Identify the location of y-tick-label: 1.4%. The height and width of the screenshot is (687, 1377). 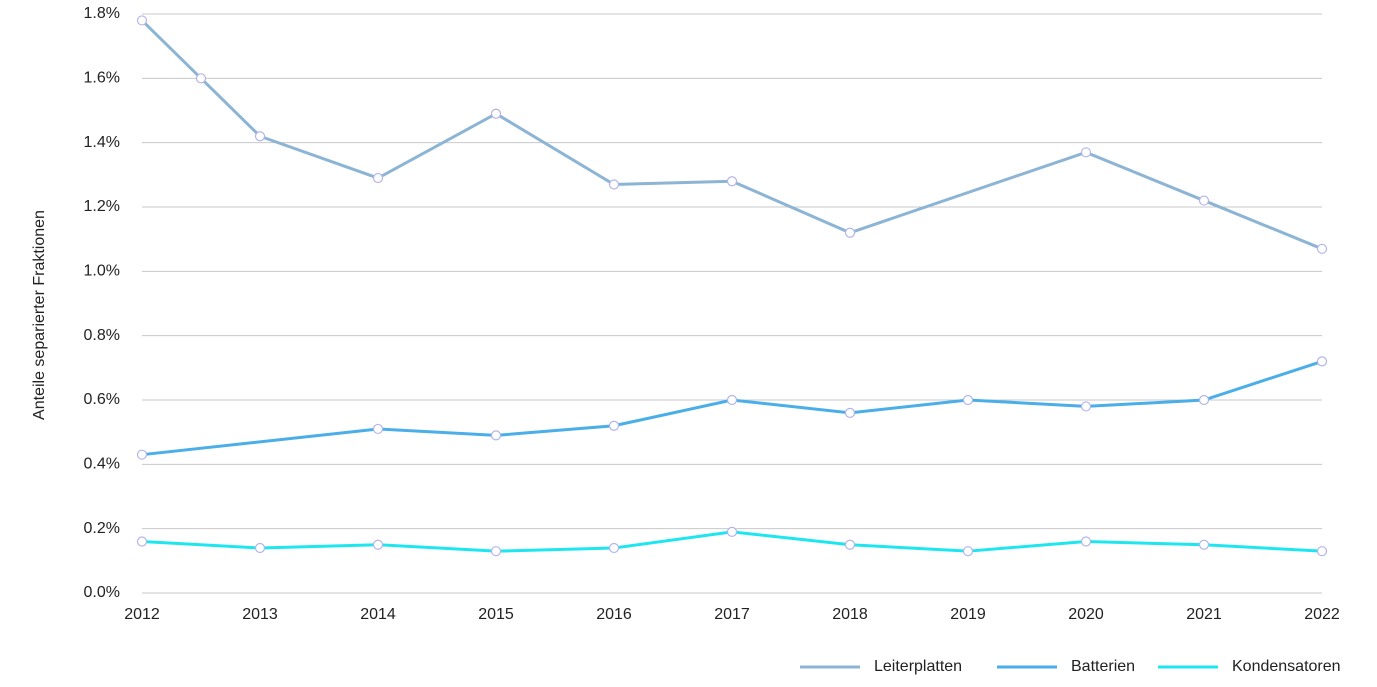
(102, 142).